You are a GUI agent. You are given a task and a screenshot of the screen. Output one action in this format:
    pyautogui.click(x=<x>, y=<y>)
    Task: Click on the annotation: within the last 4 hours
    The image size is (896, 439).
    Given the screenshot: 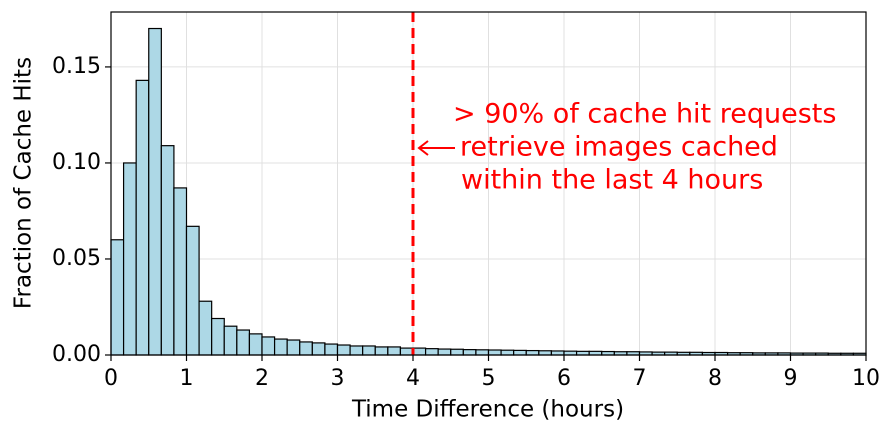 What is the action you would take?
    pyautogui.click(x=612, y=180)
    